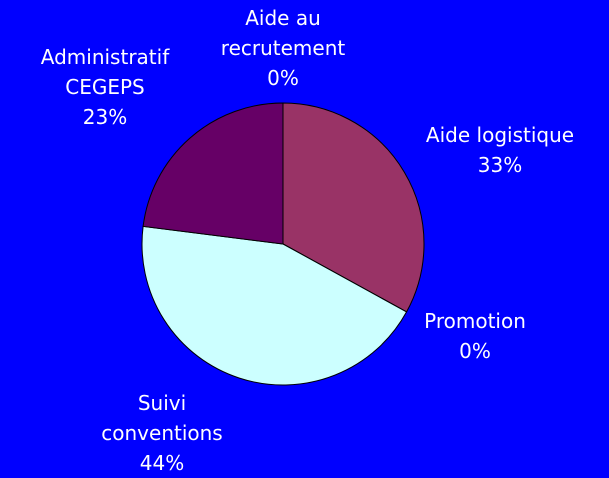 The width and height of the screenshot is (609, 478). I want to click on slice-label: Promotion 0%, so click(475, 336).